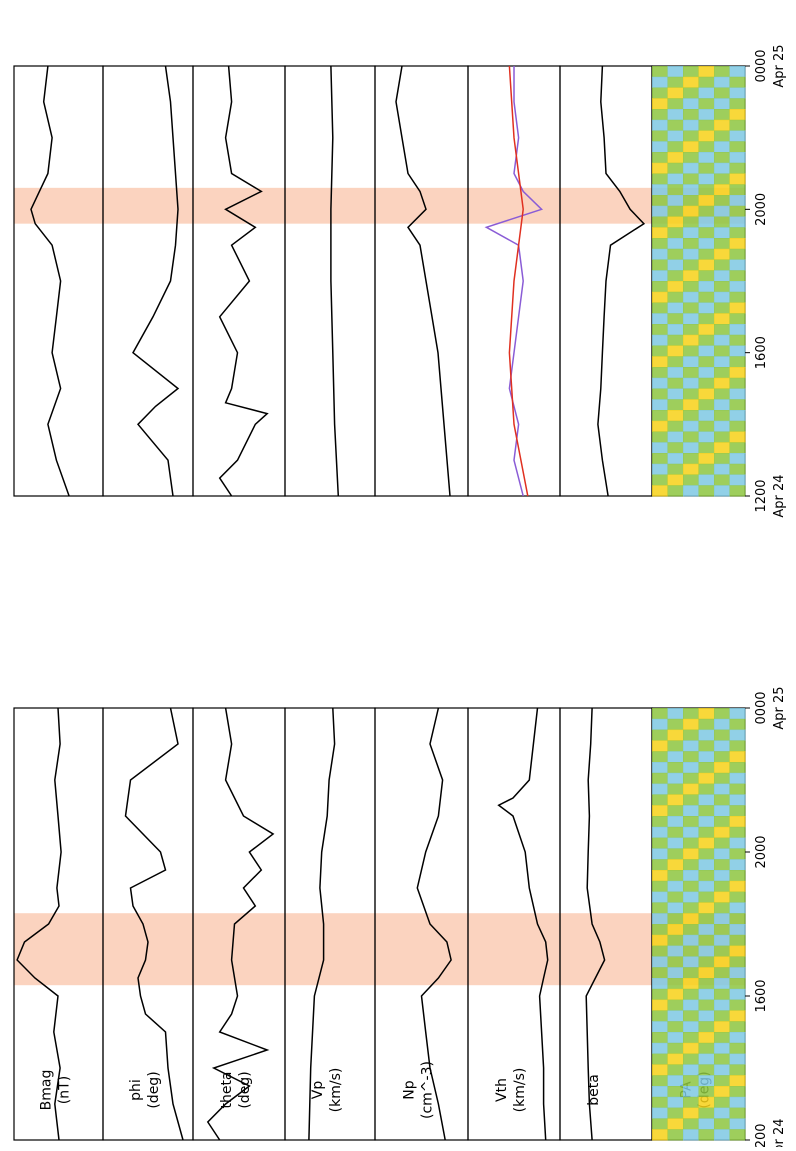  I want to click on trace-beta, so click(595, 924).